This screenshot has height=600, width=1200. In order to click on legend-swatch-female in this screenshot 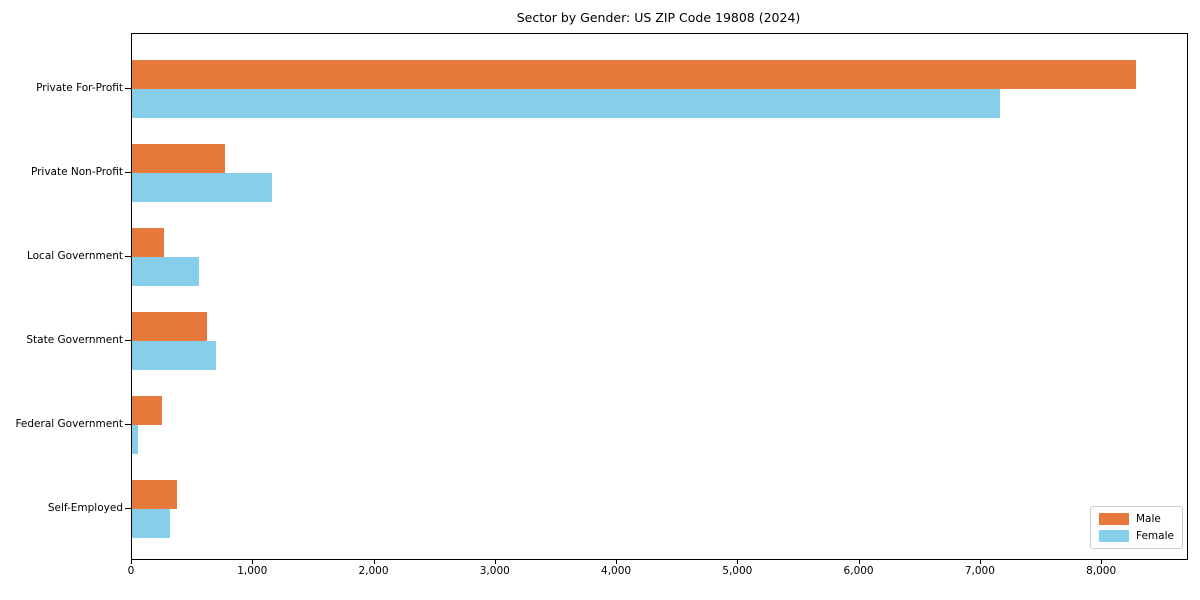, I will do `click(1114, 536)`.